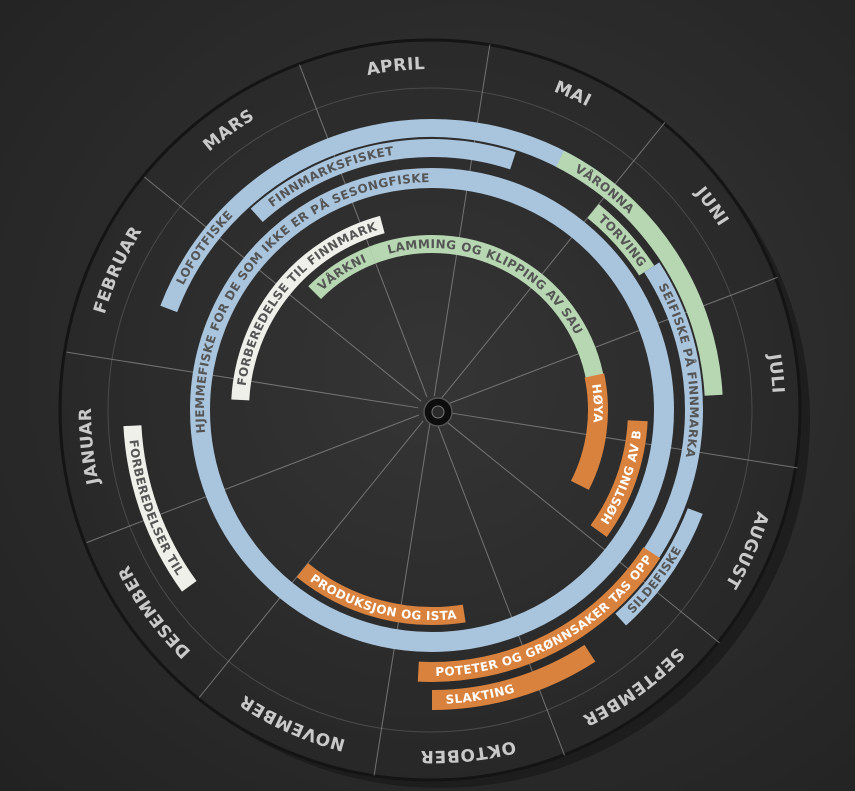 The height and width of the screenshot is (791, 855). I want to click on month-label: JULI, so click(775, 373).